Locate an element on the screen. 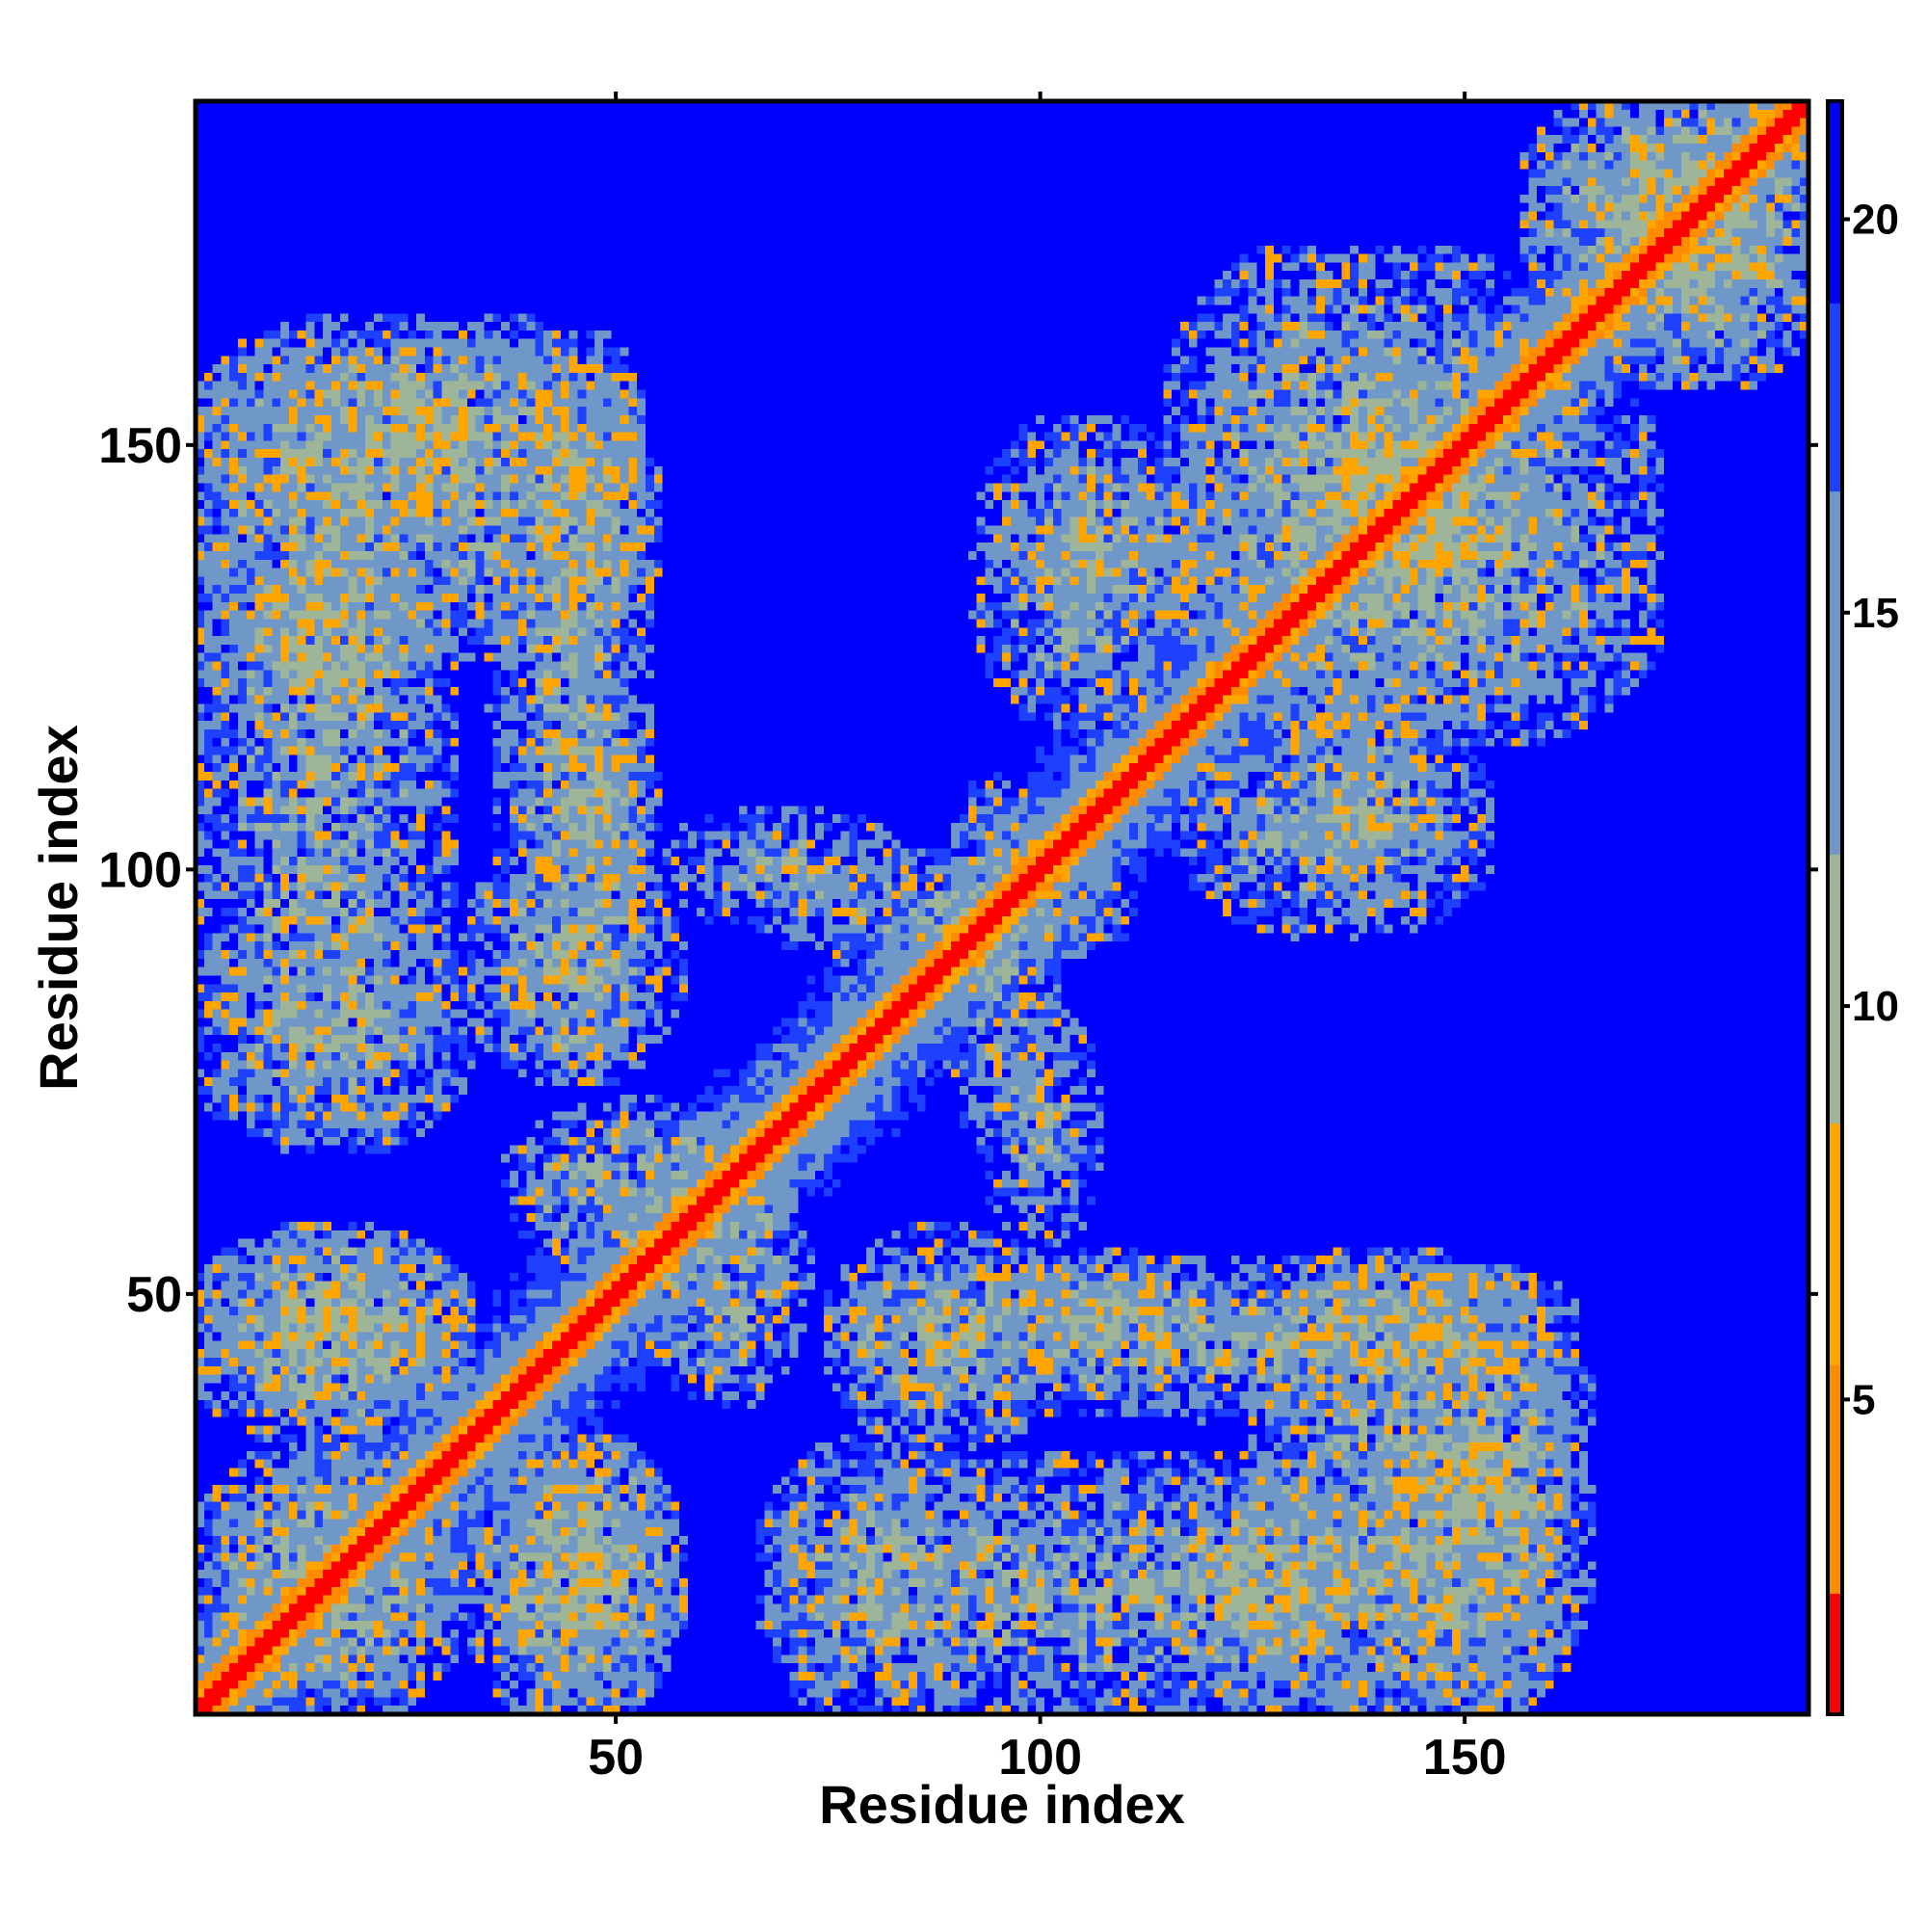 The width and height of the screenshot is (1927, 1932). y-tick-label: 100 is located at coordinates (140, 870).